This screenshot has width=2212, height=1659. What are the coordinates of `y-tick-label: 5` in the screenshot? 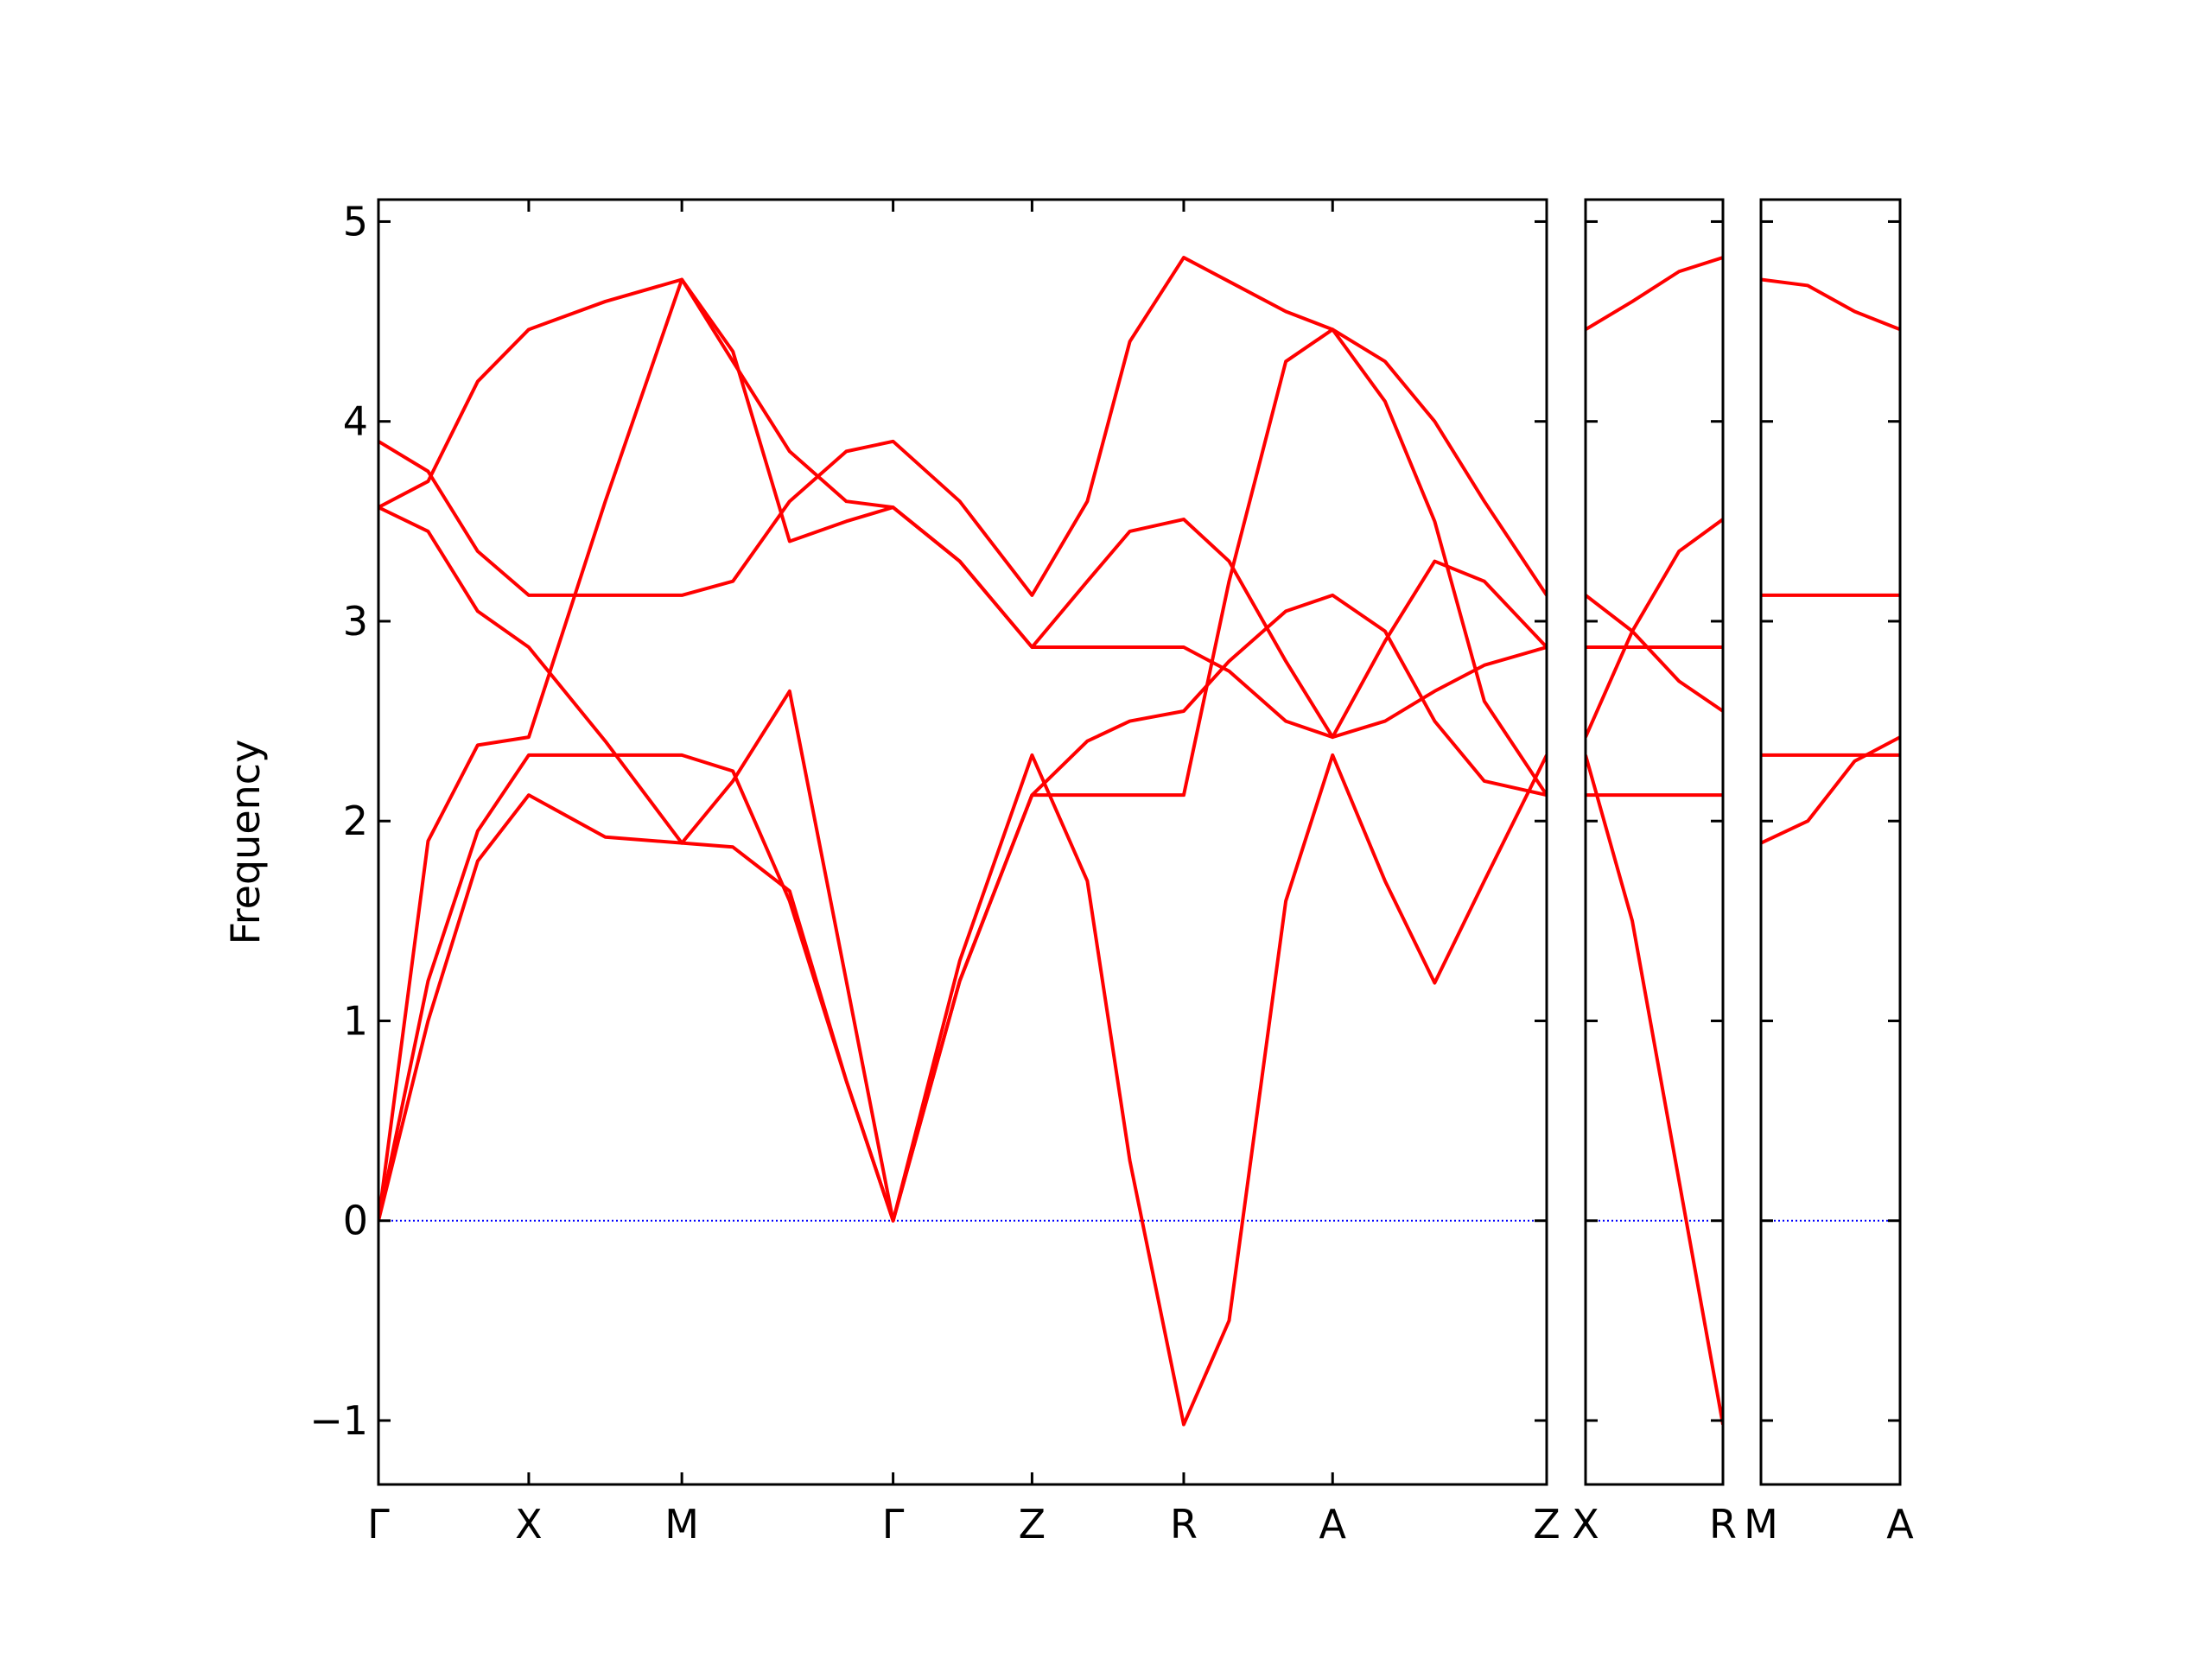 It's located at (355, 221).